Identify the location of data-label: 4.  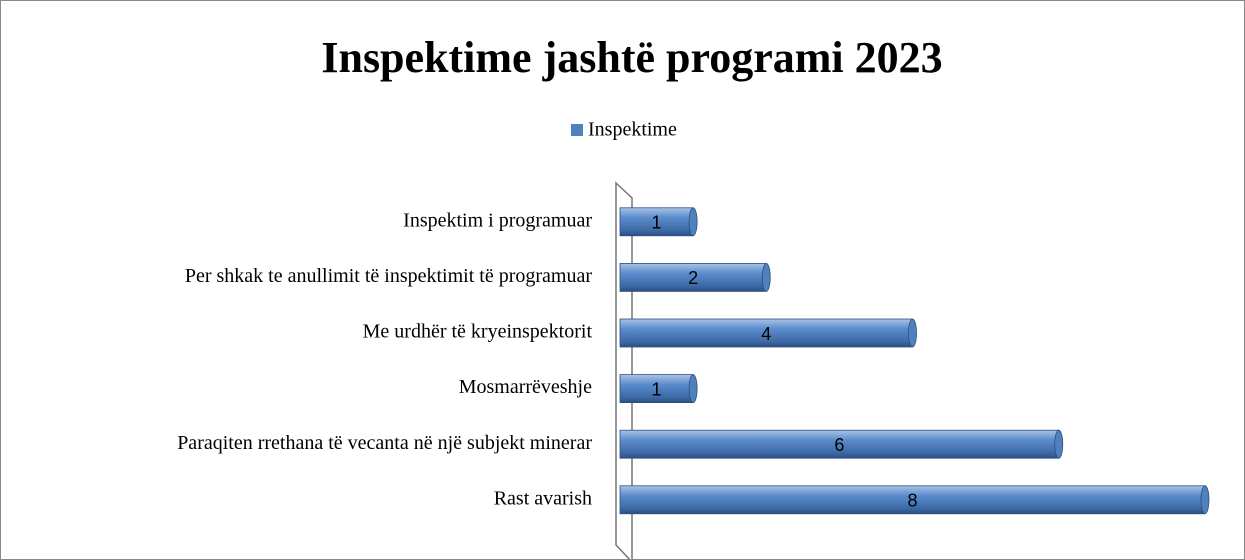
(766, 334).